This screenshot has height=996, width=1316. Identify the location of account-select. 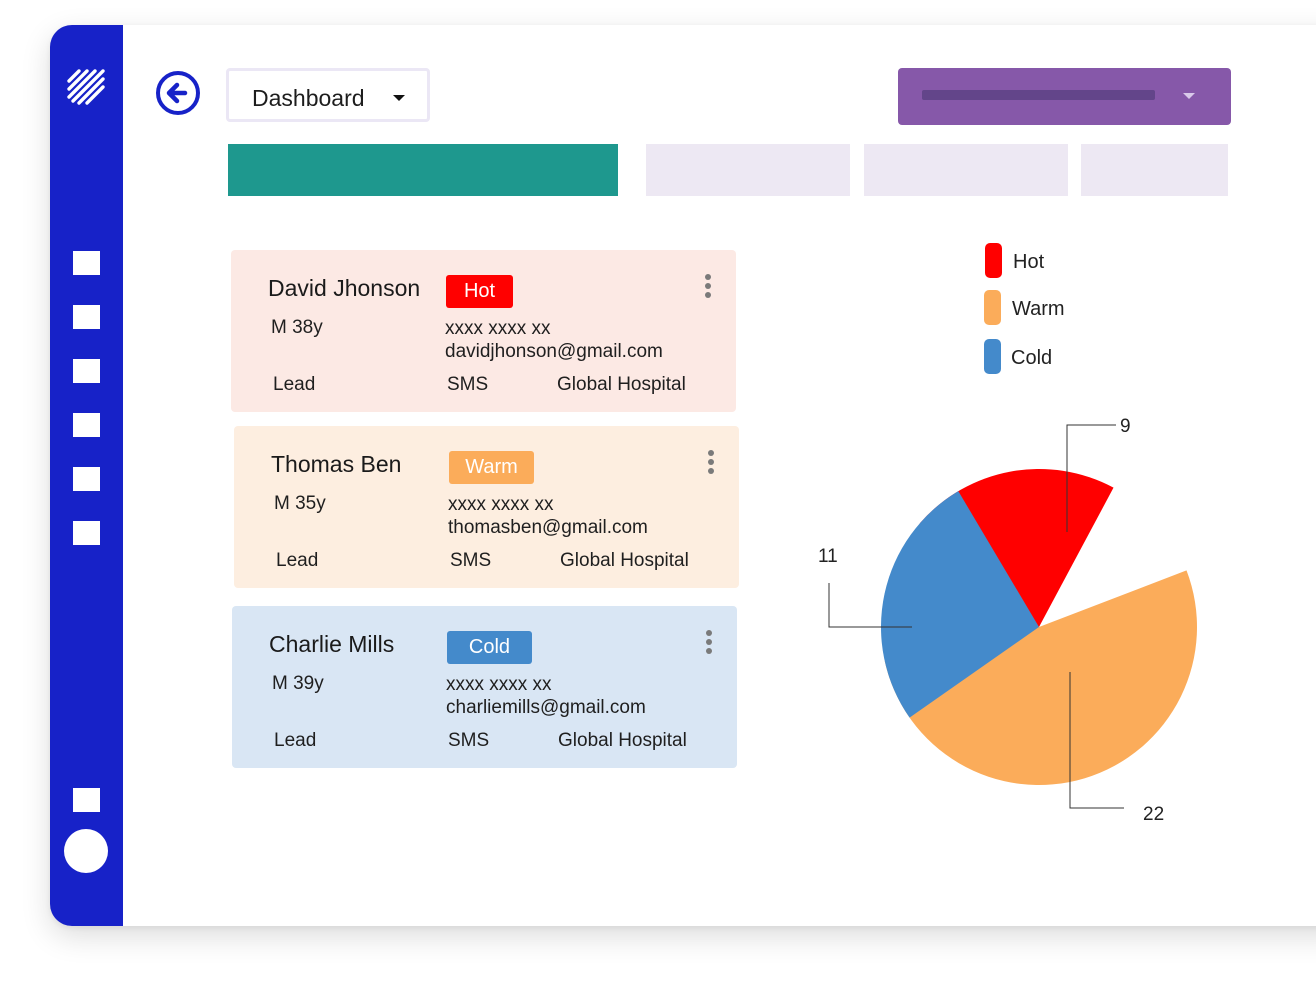
(1064, 96).